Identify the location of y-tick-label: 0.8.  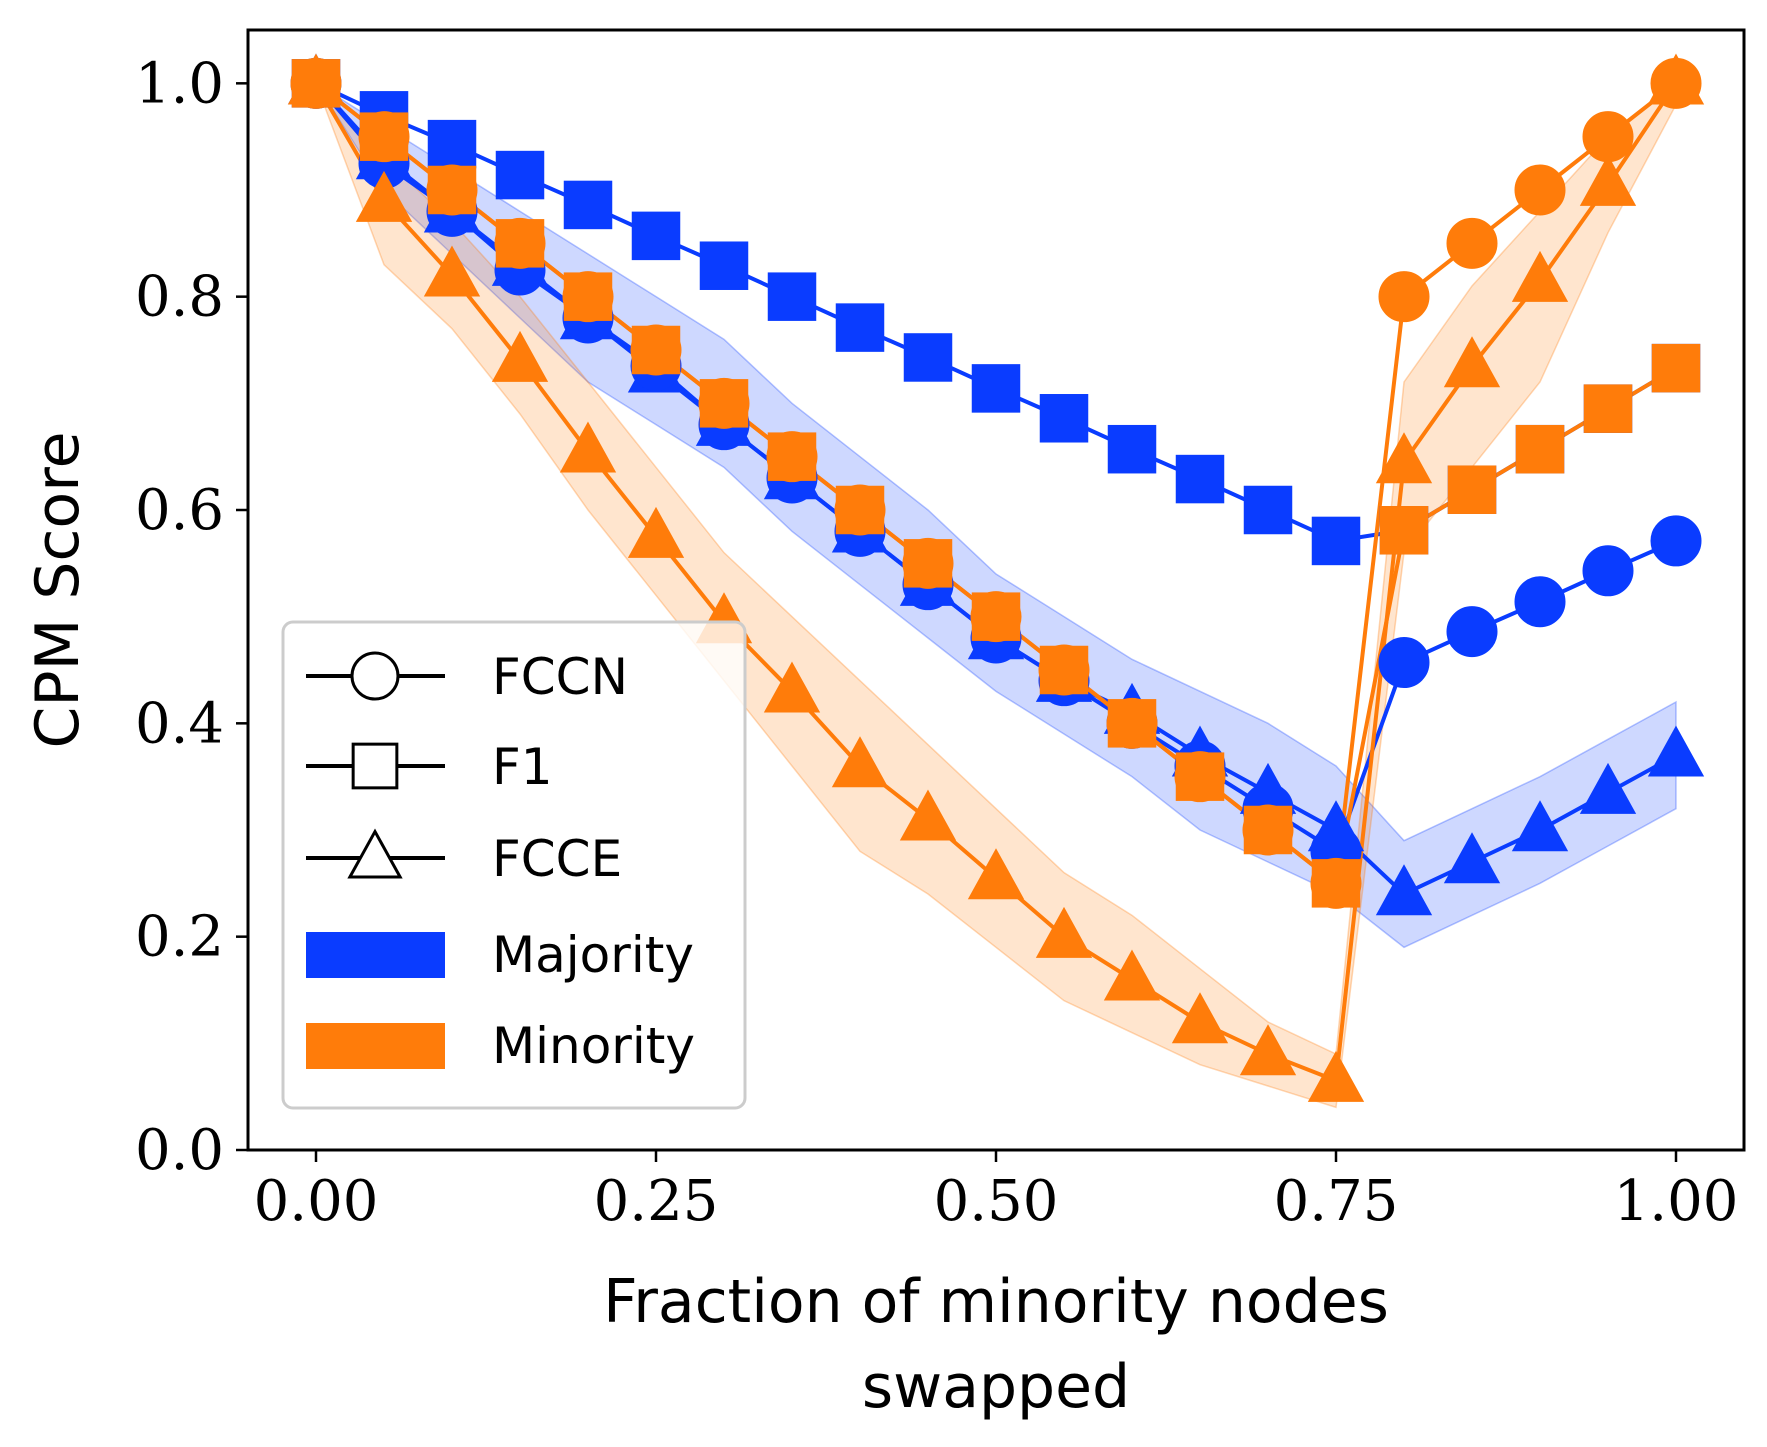
(179, 297).